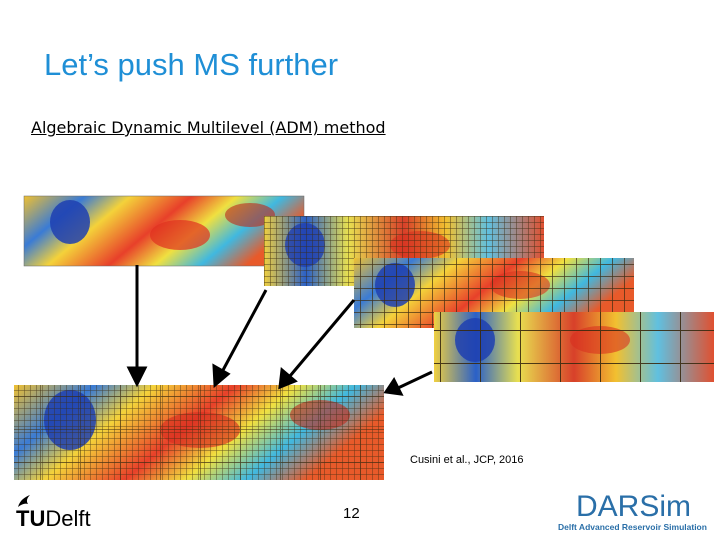  What do you see at coordinates (53, 518) in the screenshot?
I see `tudelft-wordmark: TUDelft` at bounding box center [53, 518].